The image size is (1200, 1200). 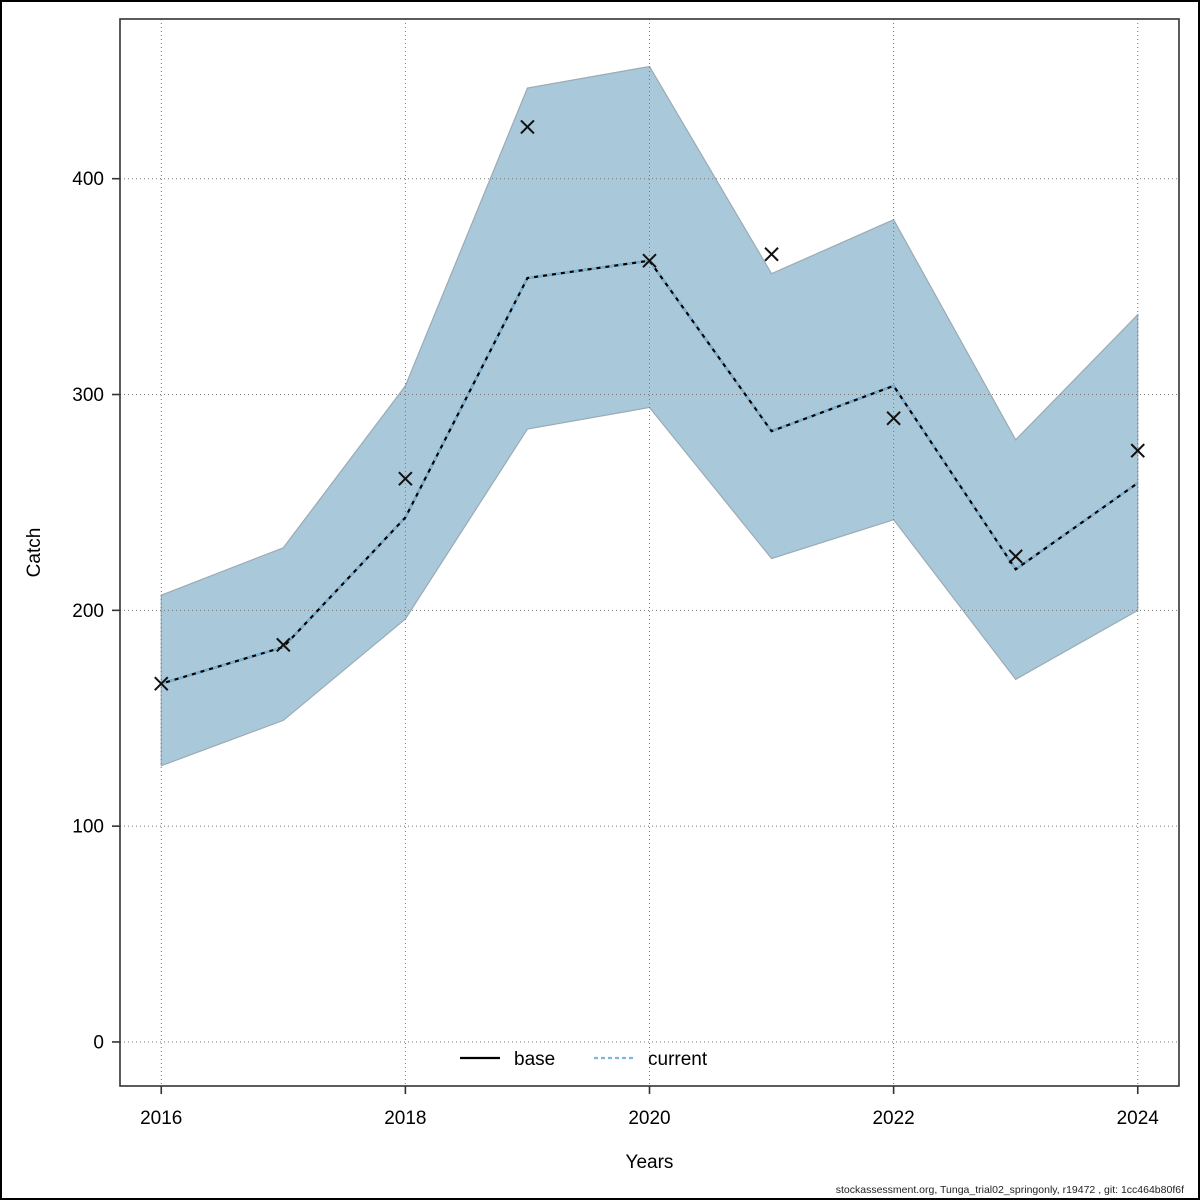 I want to click on x-tick-label-2022: 2022, so click(x=893, y=1118).